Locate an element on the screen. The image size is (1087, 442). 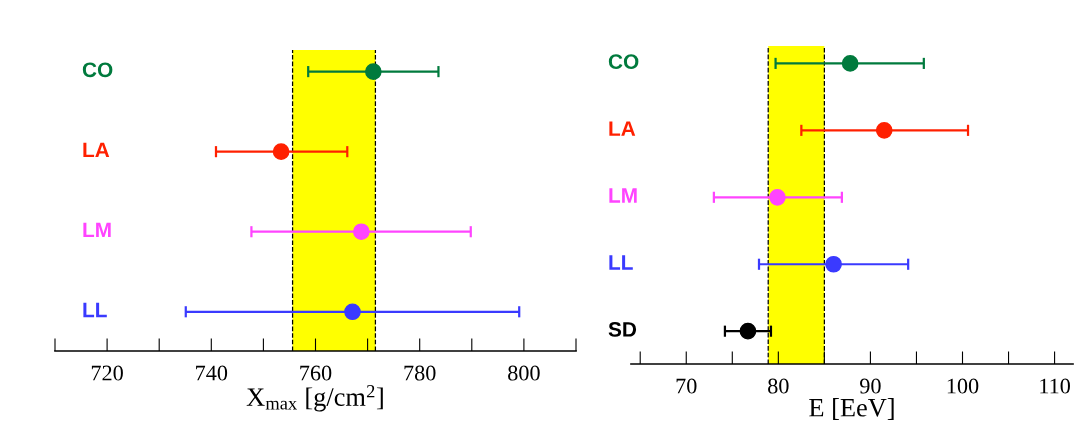
x-tick-label: 800 is located at coordinates (524, 373).